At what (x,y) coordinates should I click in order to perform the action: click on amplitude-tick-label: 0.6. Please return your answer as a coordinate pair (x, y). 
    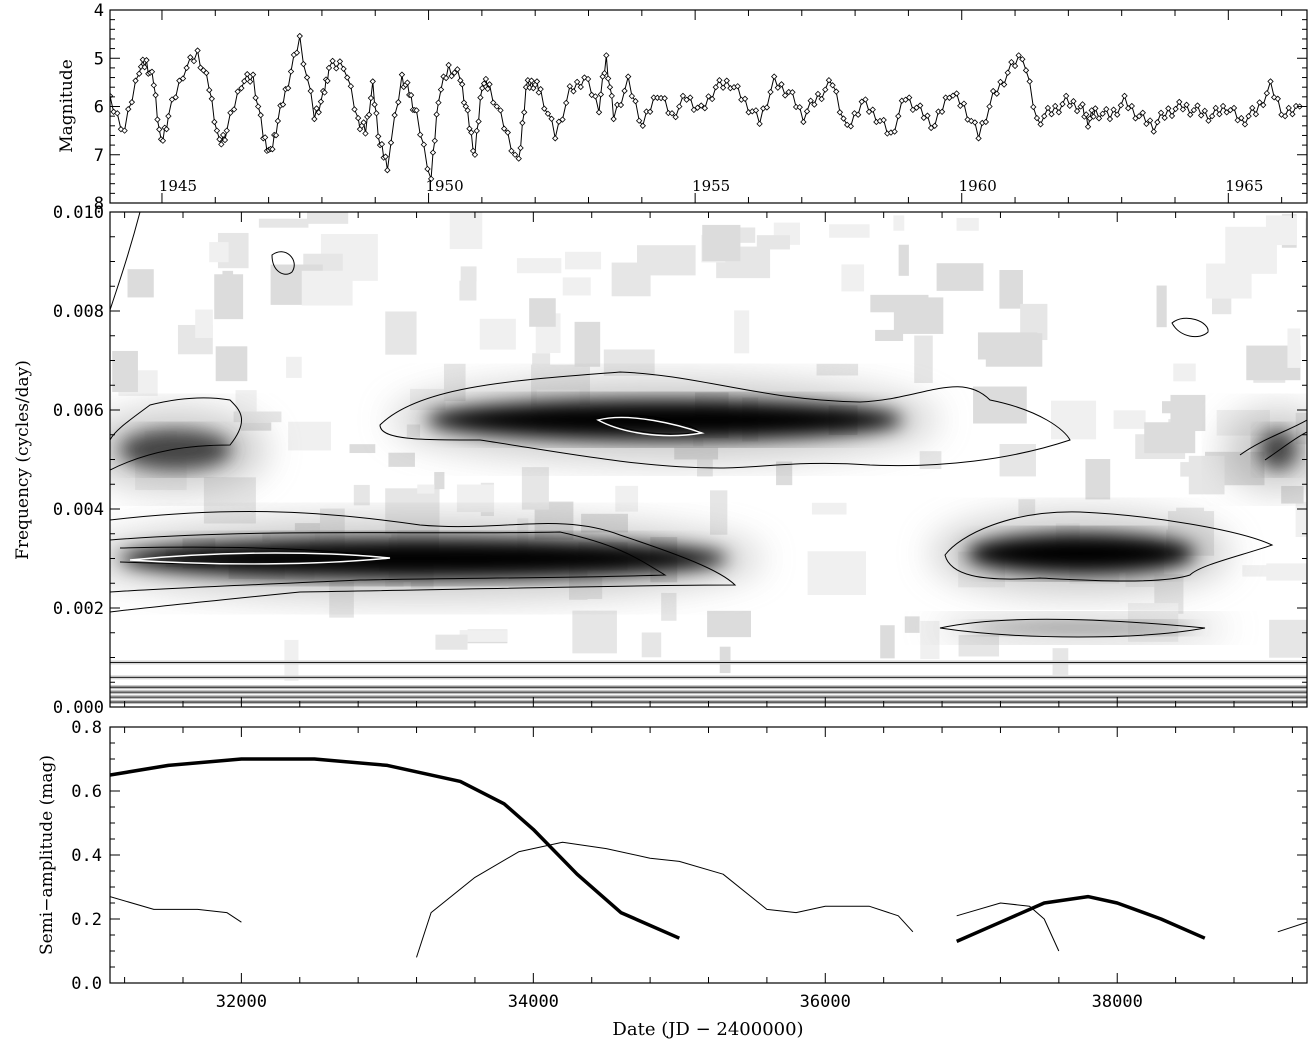
    Looking at the image, I should click on (86, 792).